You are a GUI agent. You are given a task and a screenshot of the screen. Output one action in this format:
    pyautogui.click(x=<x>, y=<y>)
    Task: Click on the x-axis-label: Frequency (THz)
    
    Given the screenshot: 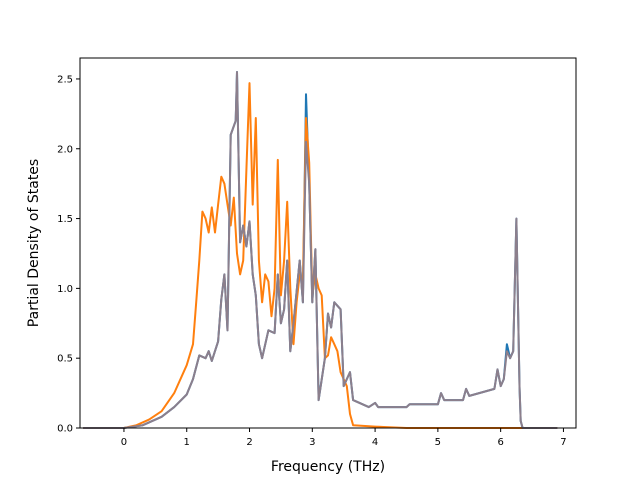 What is the action you would take?
    pyautogui.click(x=328, y=467)
    